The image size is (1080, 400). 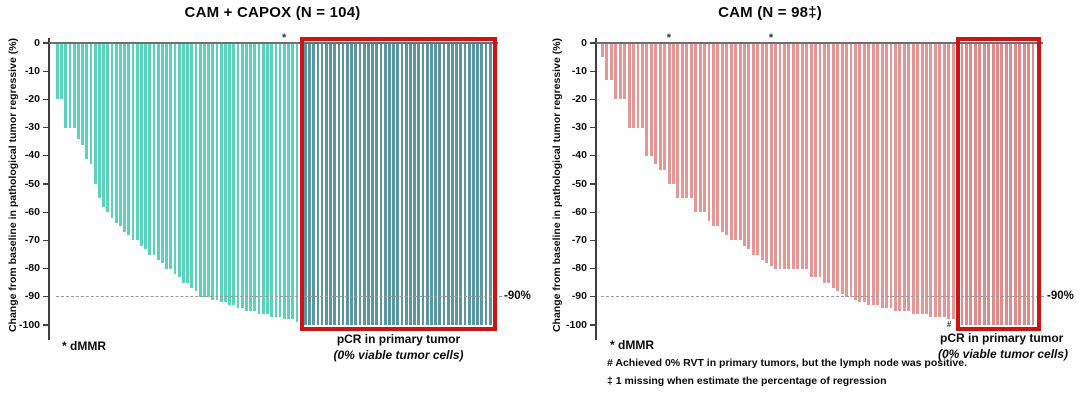 I want to click on y-axis-line-left, so click(x=49, y=189).